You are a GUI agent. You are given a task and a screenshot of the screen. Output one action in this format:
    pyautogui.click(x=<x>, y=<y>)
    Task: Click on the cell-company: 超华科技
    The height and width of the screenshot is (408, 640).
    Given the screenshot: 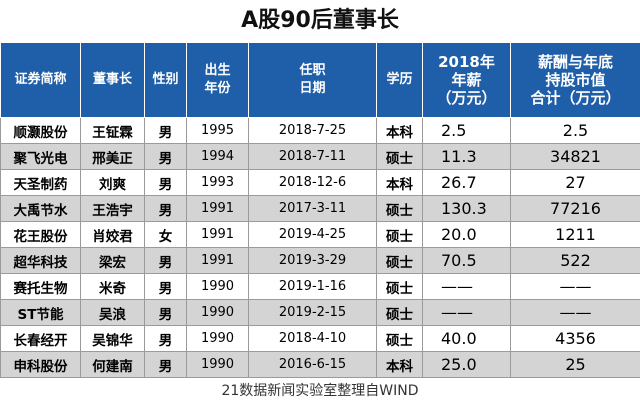 What is the action you would take?
    pyautogui.click(x=40, y=260)
    